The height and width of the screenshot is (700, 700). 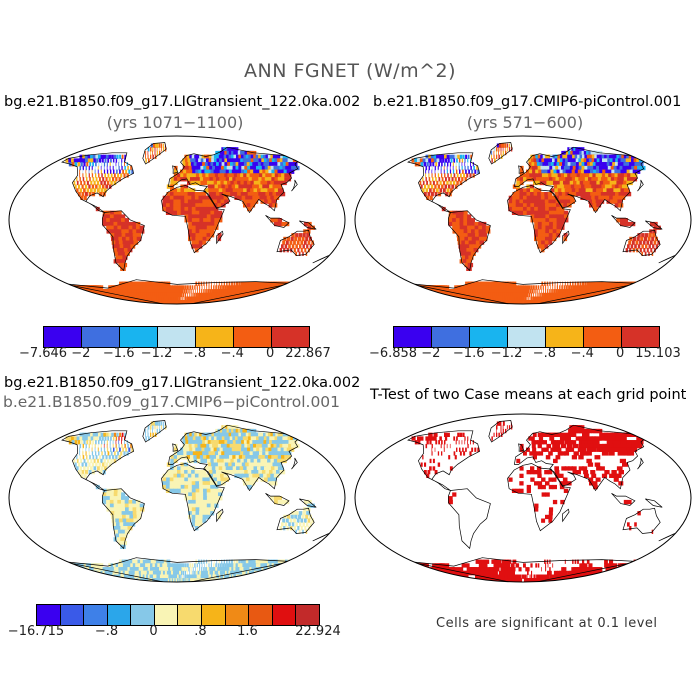 I want to click on coastline-madagascar, so click(x=220, y=515).